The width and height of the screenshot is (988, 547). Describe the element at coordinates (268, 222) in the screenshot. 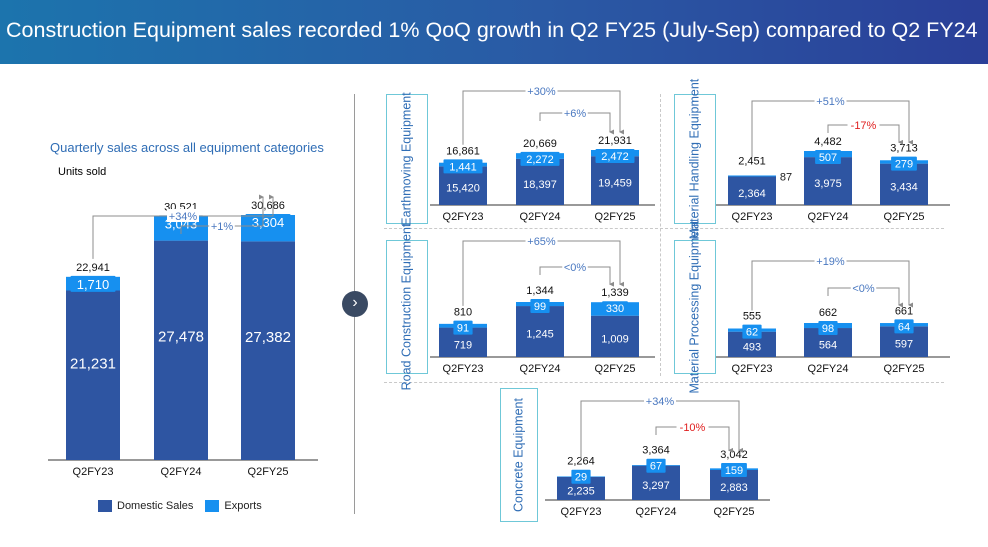

I see `data-label-exports: 3,304` at that location.